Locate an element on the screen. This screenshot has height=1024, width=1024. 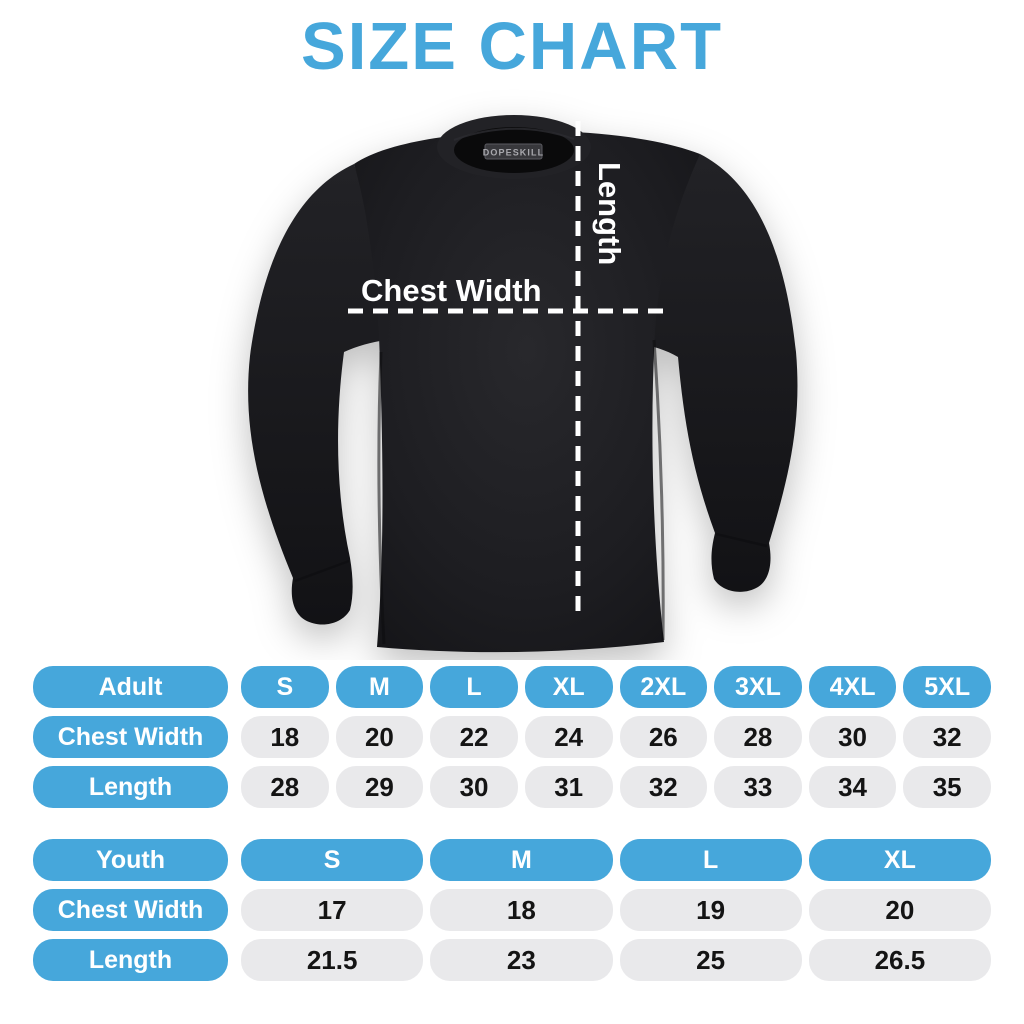
table-row: Youth S M L XL is located at coordinates (512, 860).